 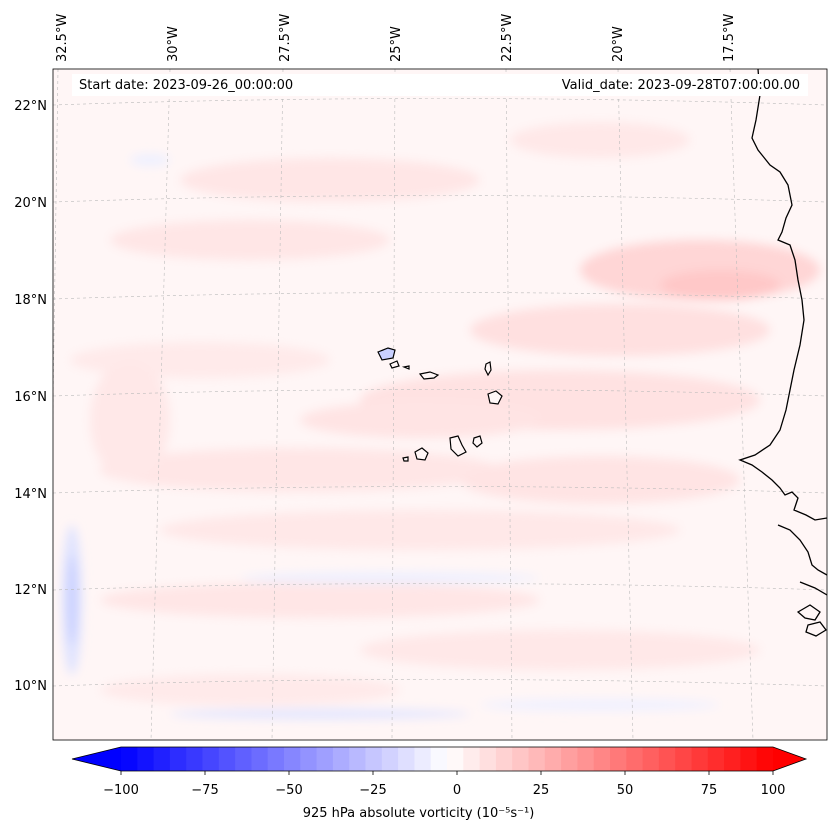 I want to click on colorbar-tick-label: −50, so click(x=288, y=790).